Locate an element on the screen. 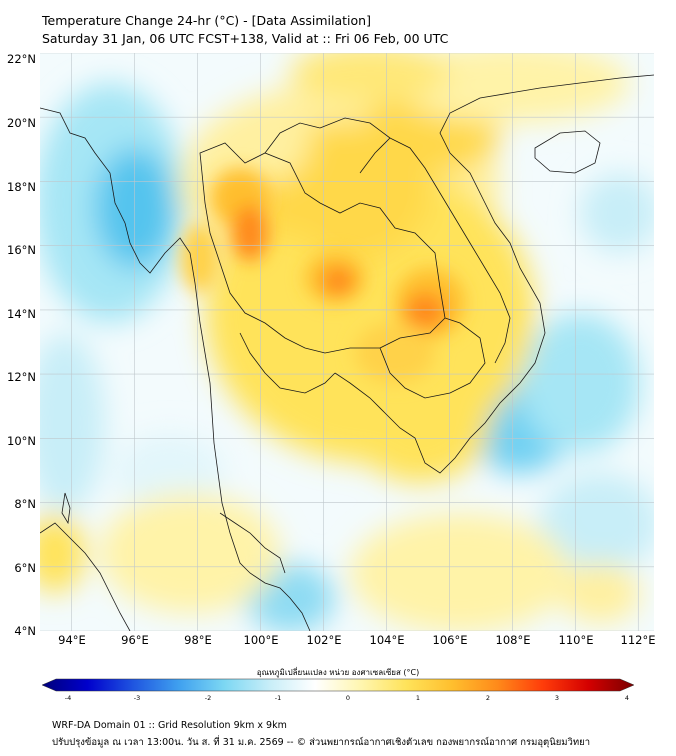 The width and height of the screenshot is (676, 756). lon-label: 106°E is located at coordinates (450, 640).